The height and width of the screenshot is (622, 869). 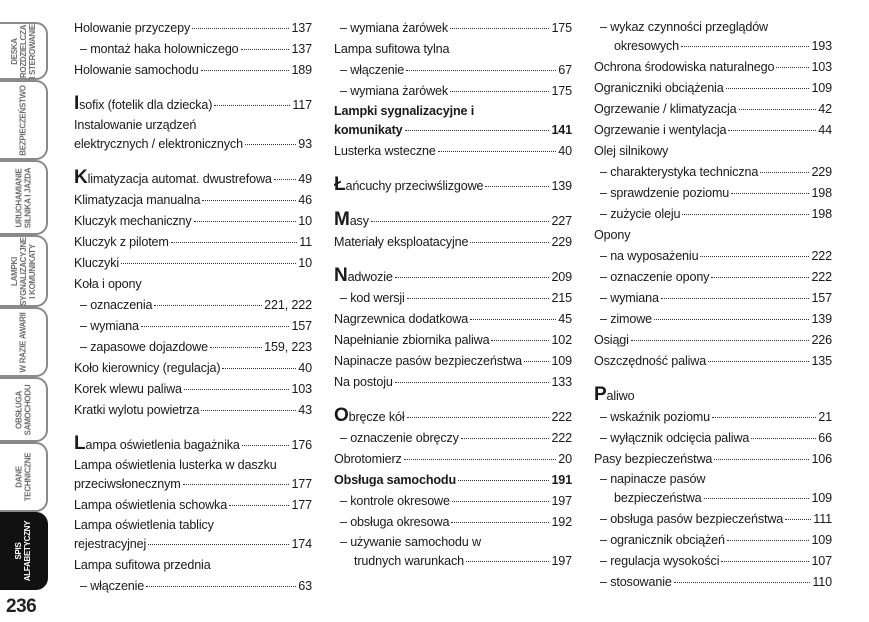 What do you see at coordinates (288, 305) in the screenshot?
I see `index-page-number: 221, 222` at bounding box center [288, 305].